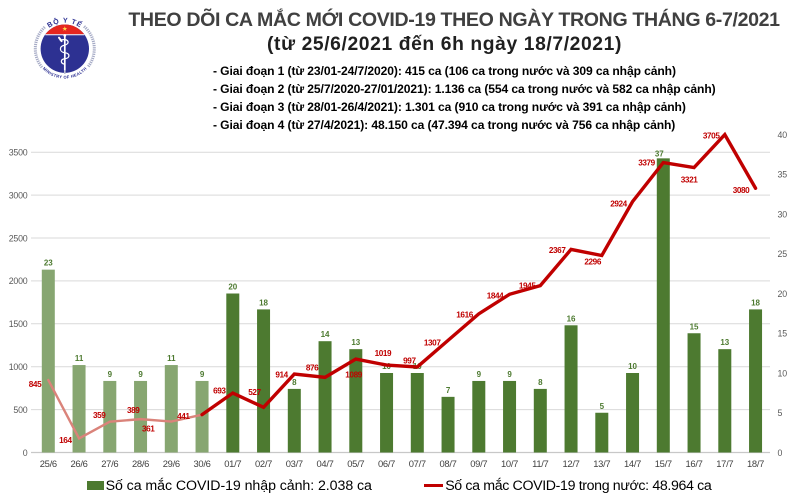  Describe the element at coordinates (694, 463) in the screenshot. I see `svg-text: 16/7` at that location.